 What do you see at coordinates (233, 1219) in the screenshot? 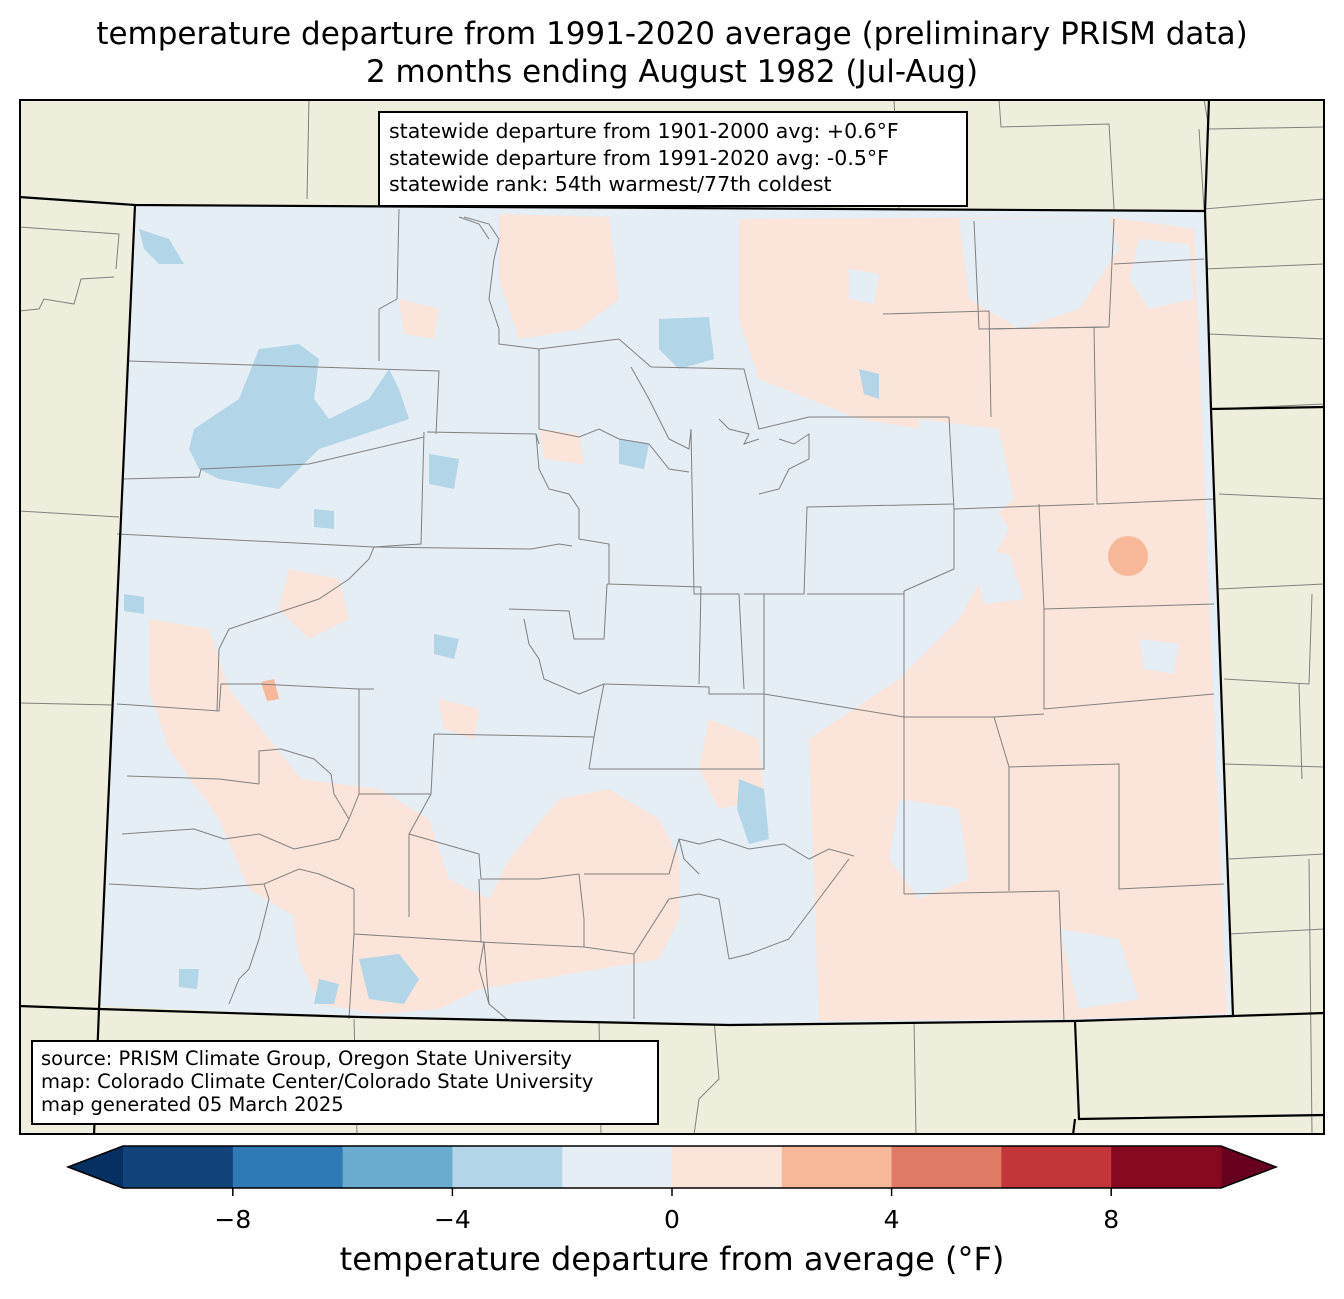
I see `colorbar-tick-label: −8` at bounding box center [233, 1219].